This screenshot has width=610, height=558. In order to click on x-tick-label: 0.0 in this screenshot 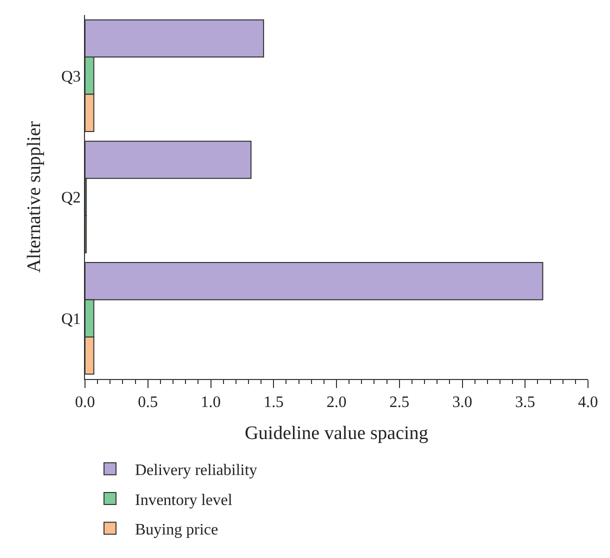, I will do `click(85, 403)`.